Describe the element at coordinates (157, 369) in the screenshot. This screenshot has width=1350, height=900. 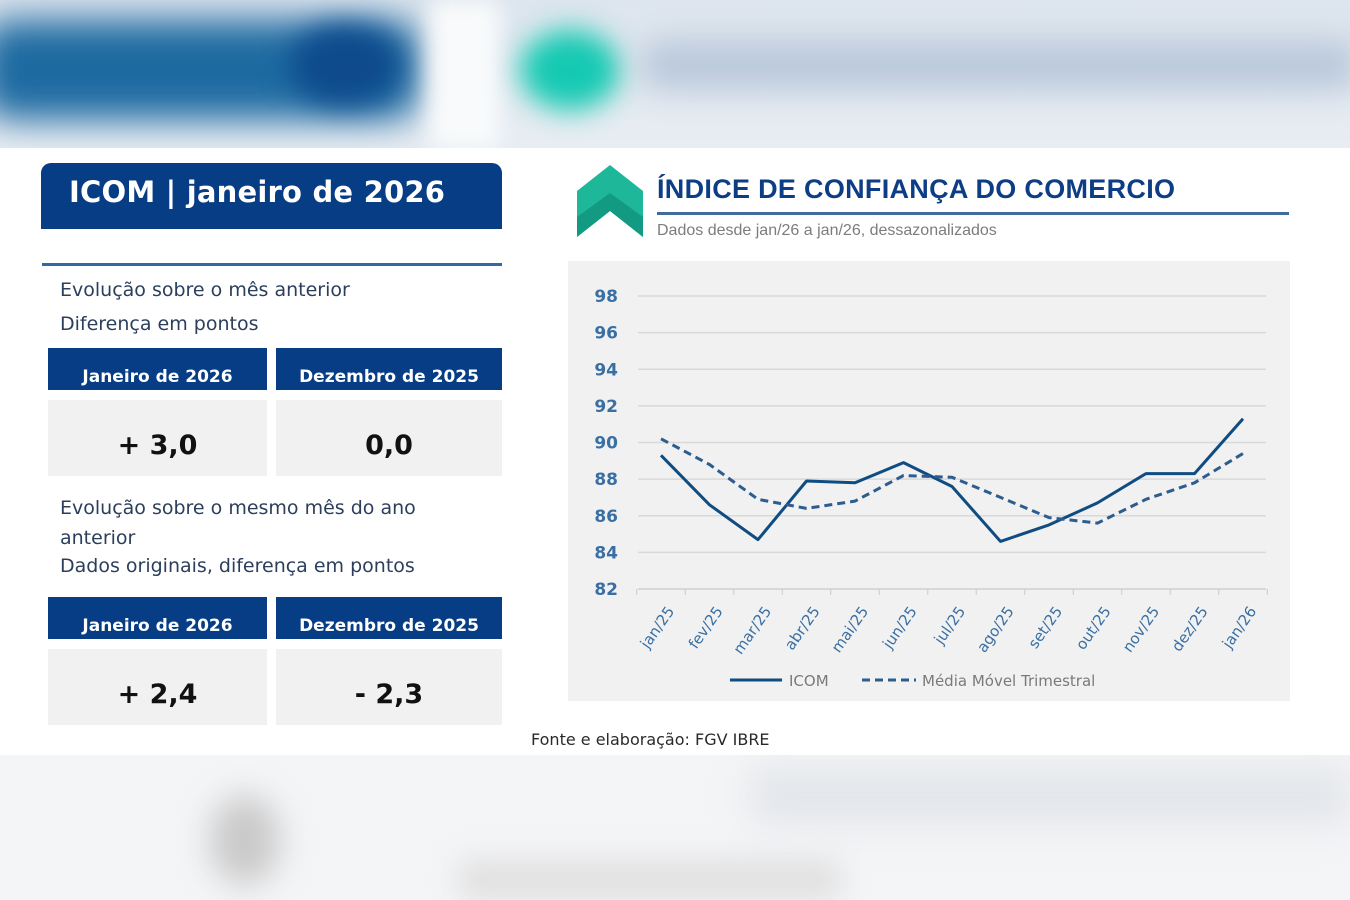
I see `section1-header-jan26: Janeiro de 2026` at that location.